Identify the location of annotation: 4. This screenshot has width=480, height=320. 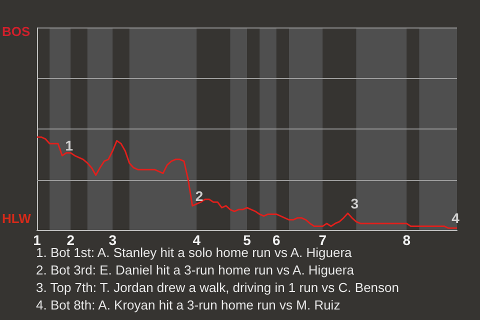
(456, 218).